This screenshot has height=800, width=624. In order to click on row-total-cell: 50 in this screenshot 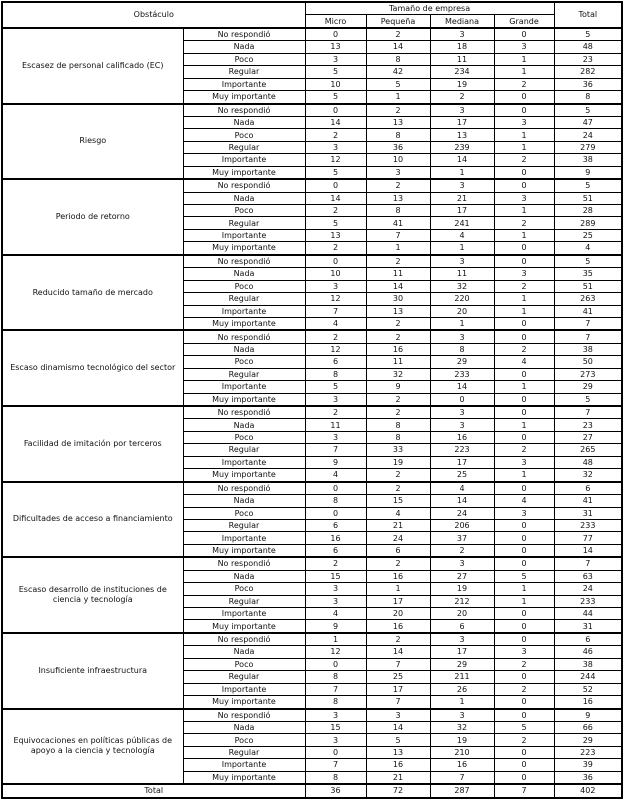, I will do `click(588, 362)`.